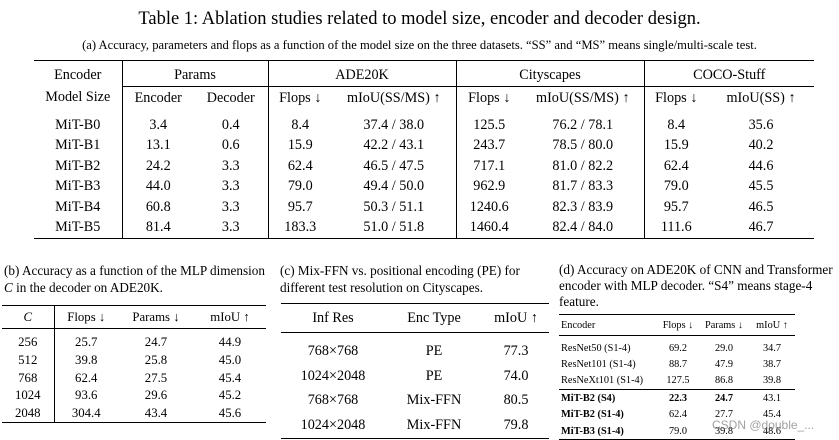 The height and width of the screenshot is (440, 839). I want to click on table-cell: 45.5, so click(761, 186).